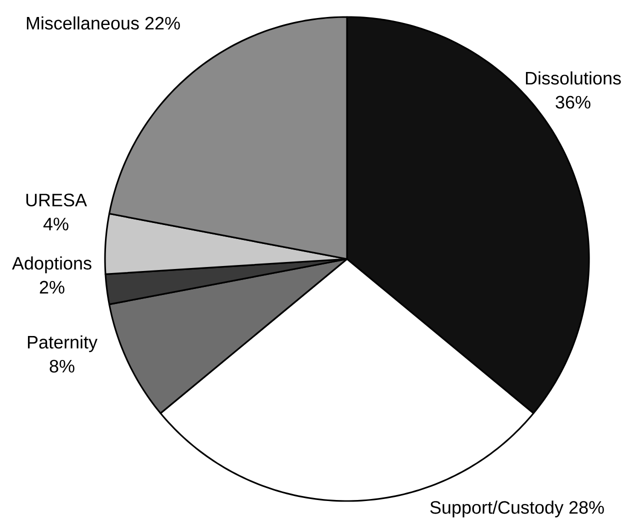  Describe the element at coordinates (52, 265) in the screenshot. I see `slice-label: Adoptions` at that location.